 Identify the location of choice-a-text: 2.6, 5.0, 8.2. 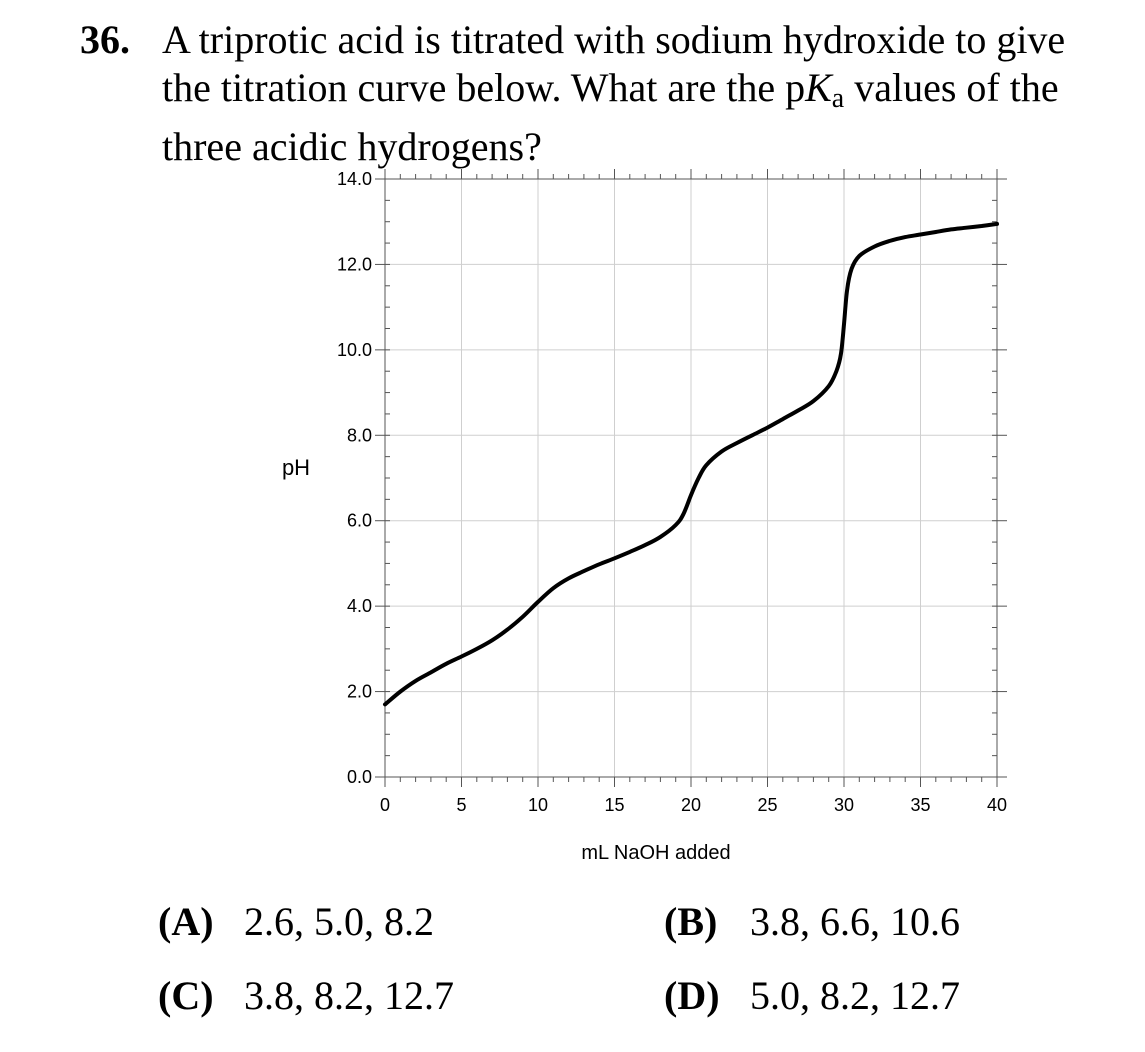
(339, 921).